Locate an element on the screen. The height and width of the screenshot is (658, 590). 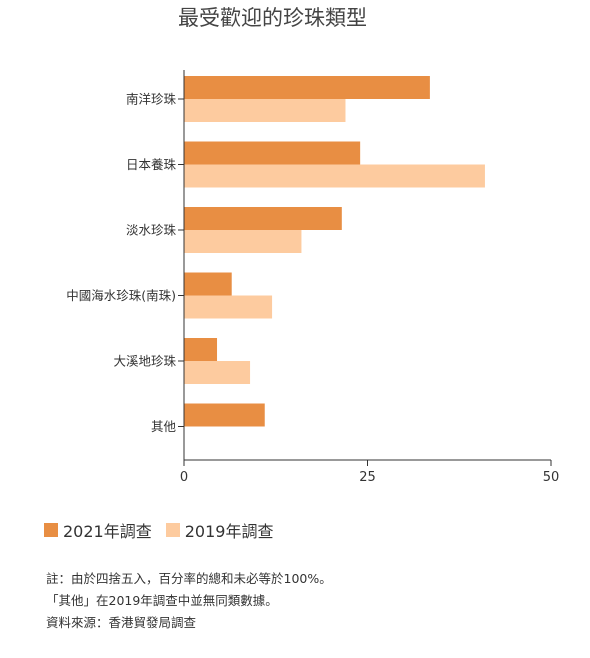
legend: 2021年調查 2019年調查 is located at coordinates (165, 530).